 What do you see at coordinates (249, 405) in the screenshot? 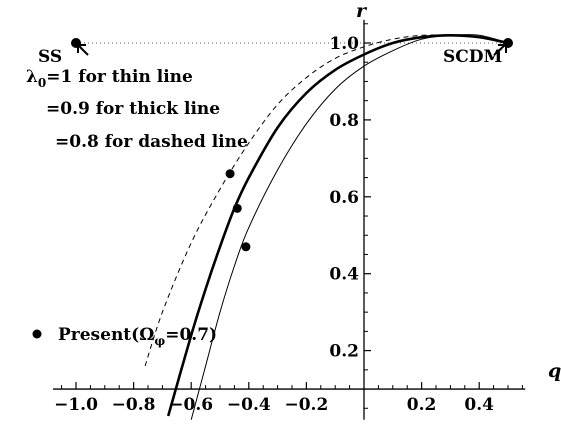
I see `x-tick-label-3: −0.4` at bounding box center [249, 405].